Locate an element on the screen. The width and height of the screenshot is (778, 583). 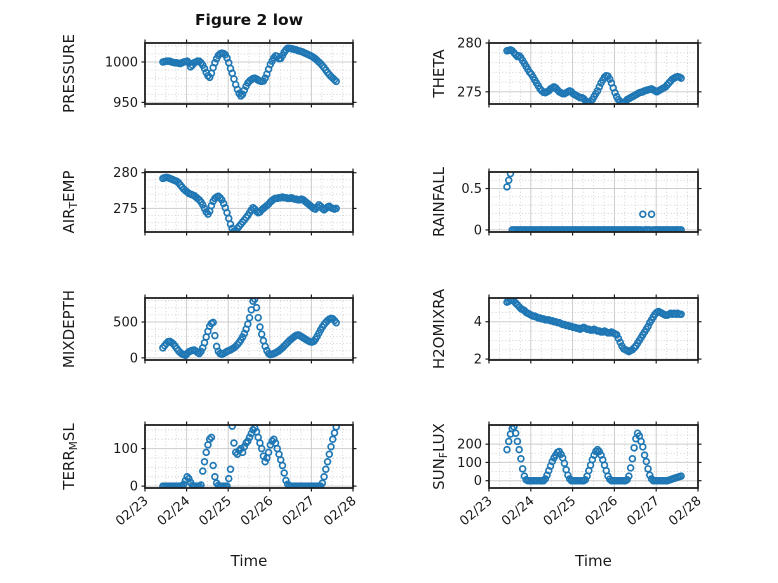
ylabel-rainfall: RAINFALL is located at coordinates (439, 201).